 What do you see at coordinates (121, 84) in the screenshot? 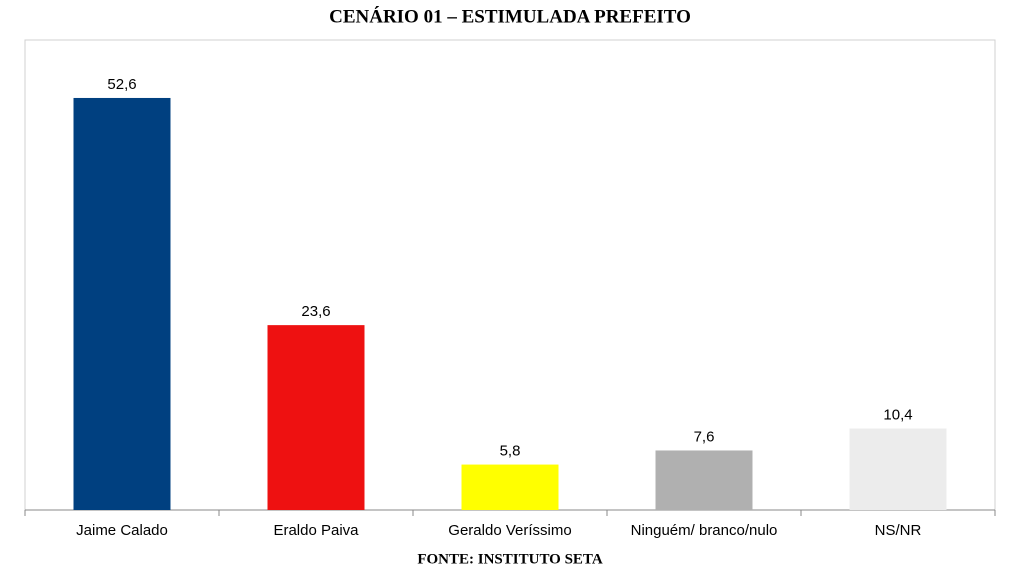
I see `value-label: 52,6` at bounding box center [121, 84].